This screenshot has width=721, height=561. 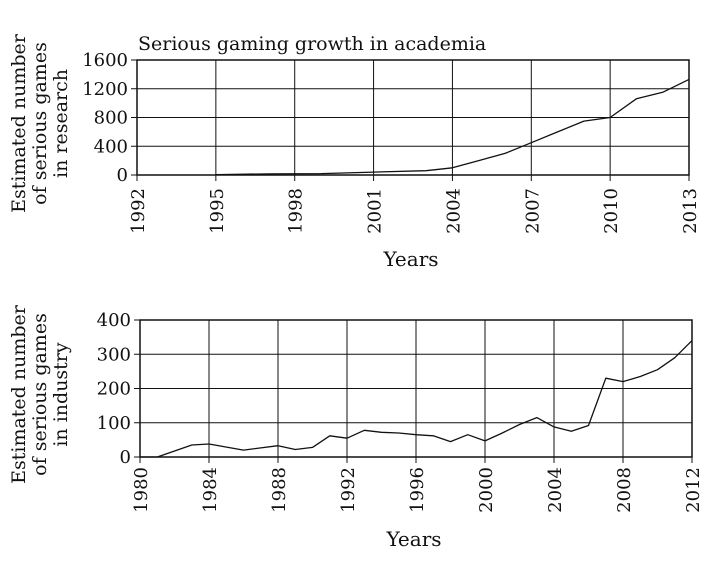 I want to click on x-tick-label: 2012, so click(x=693, y=490).